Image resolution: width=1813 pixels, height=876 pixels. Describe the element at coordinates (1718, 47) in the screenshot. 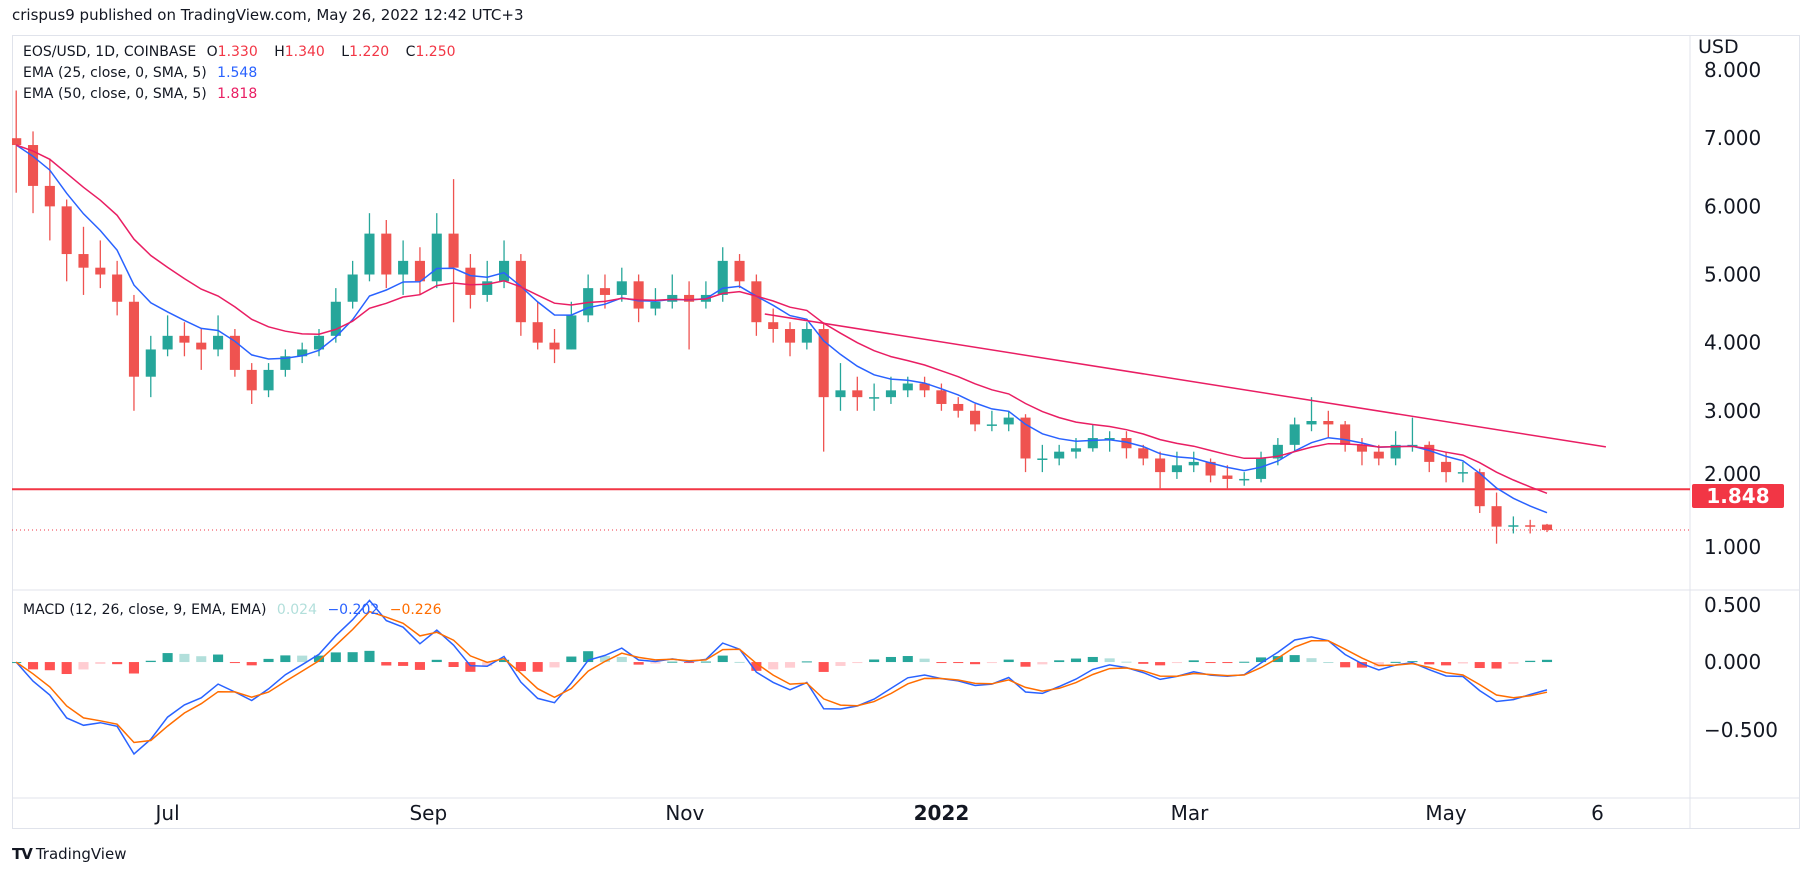

I see `currency-label: USD` at that location.